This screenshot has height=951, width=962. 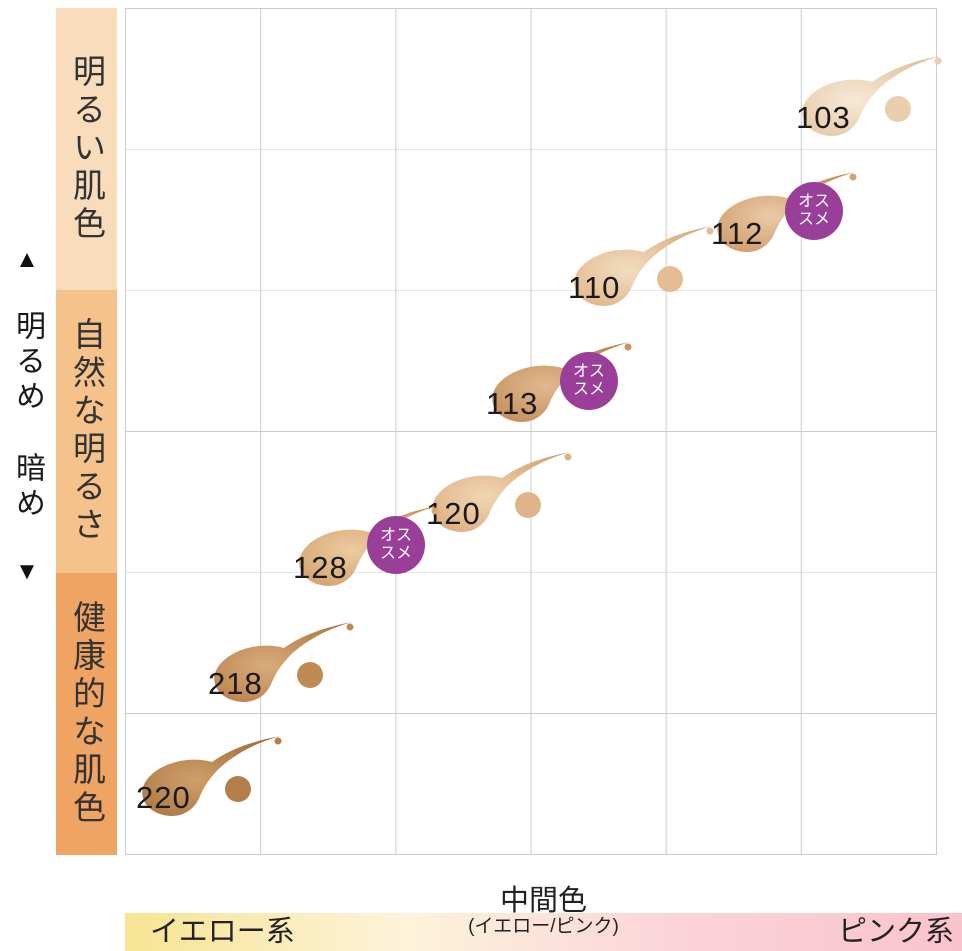 What do you see at coordinates (543, 901) in the screenshot?
I see `axis-label-neutral-main: 中間色` at bounding box center [543, 901].